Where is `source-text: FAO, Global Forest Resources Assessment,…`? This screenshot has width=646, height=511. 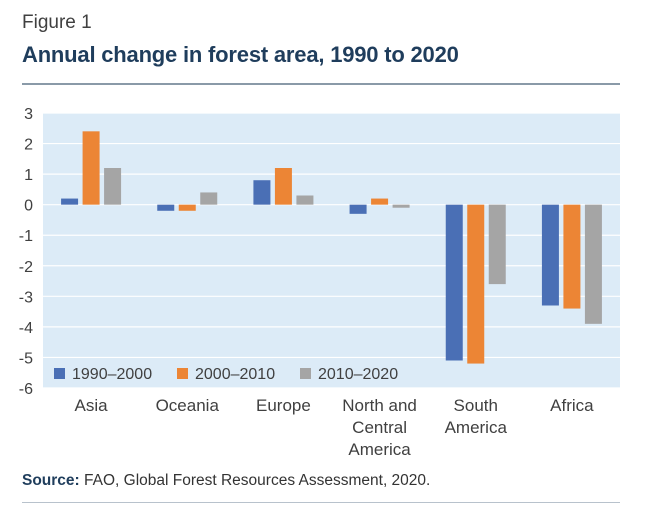 source-text: FAO, Global Forest Resources Assessment,… is located at coordinates (255, 480).